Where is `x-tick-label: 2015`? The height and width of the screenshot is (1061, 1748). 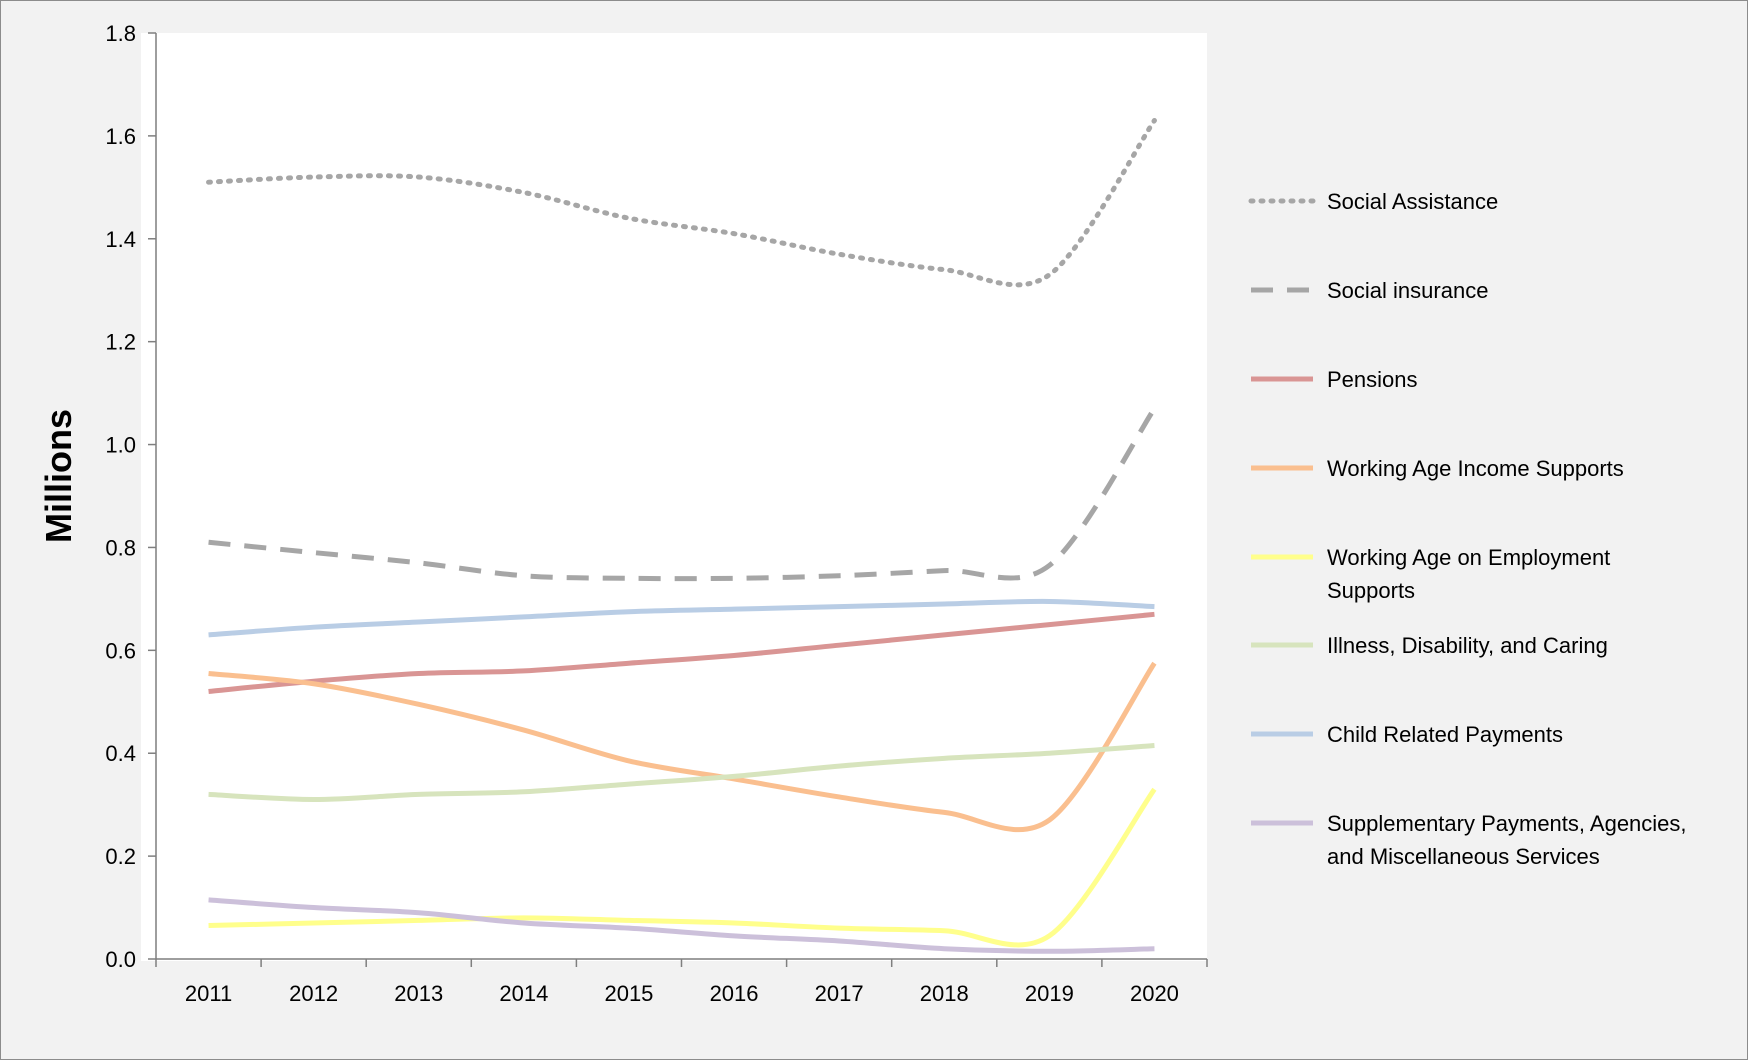 x-tick-label: 2015 is located at coordinates (628, 993).